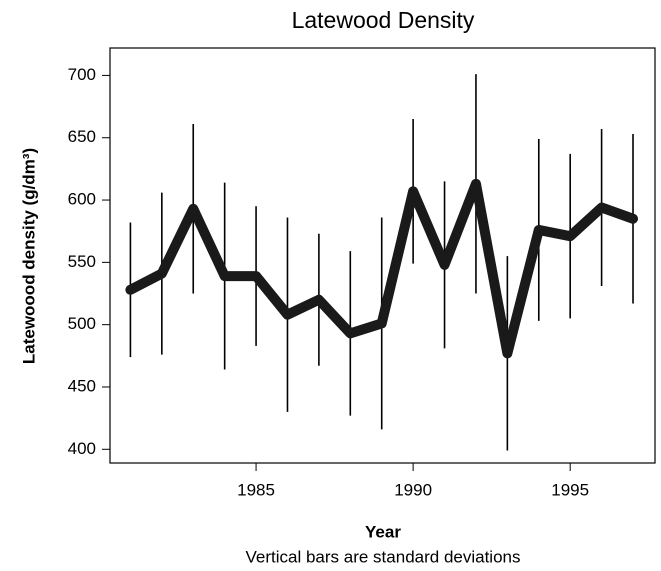 Image resolution: width=661 pixels, height=571 pixels. What do you see at coordinates (383, 531) in the screenshot?
I see `x-axis-label: Year` at bounding box center [383, 531].